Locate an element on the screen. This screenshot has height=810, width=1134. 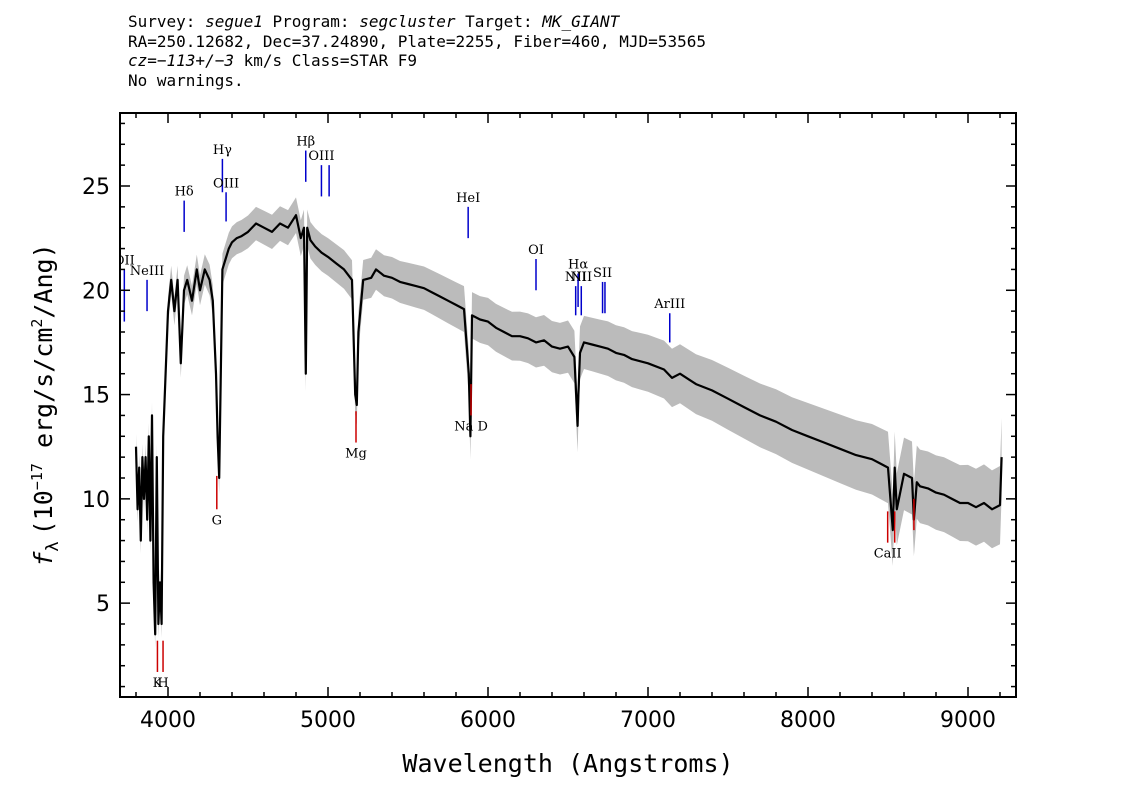
class-value: km/s Class=STAR F9 is located at coordinates (325, 60).